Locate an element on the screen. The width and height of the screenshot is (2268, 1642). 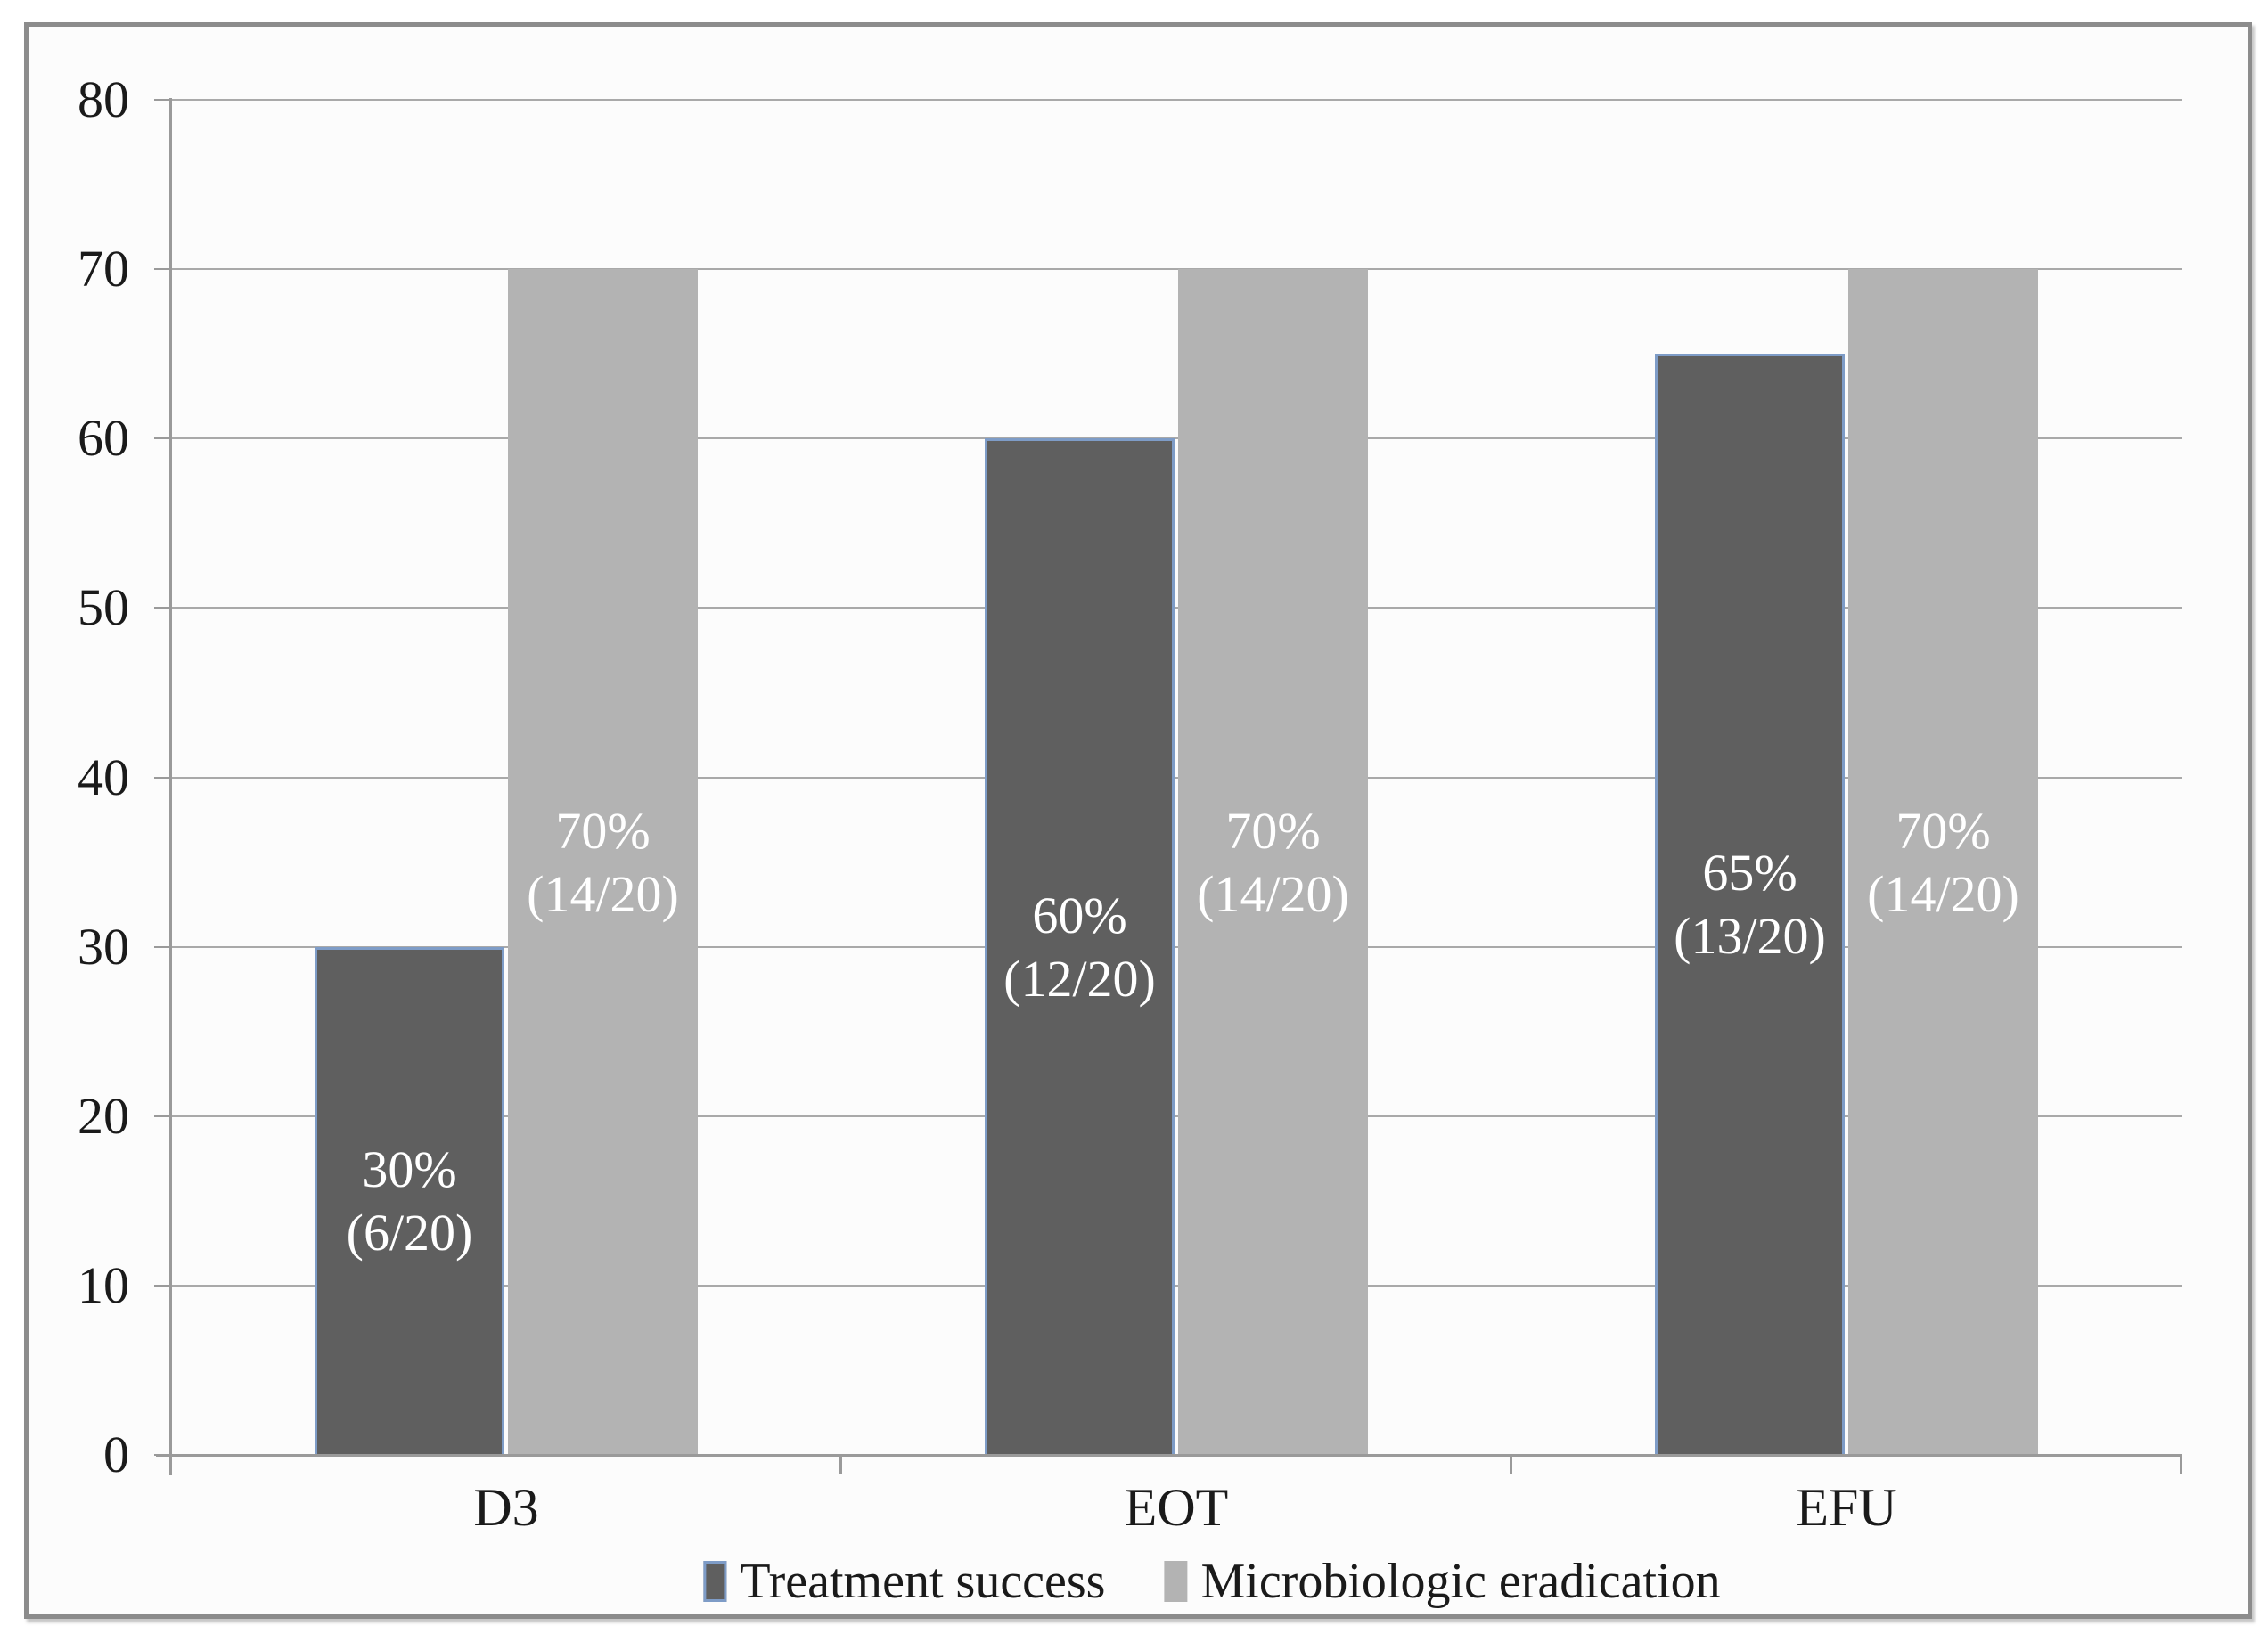
bar-value-label: 60% (12/20) is located at coordinates (1079, 947).